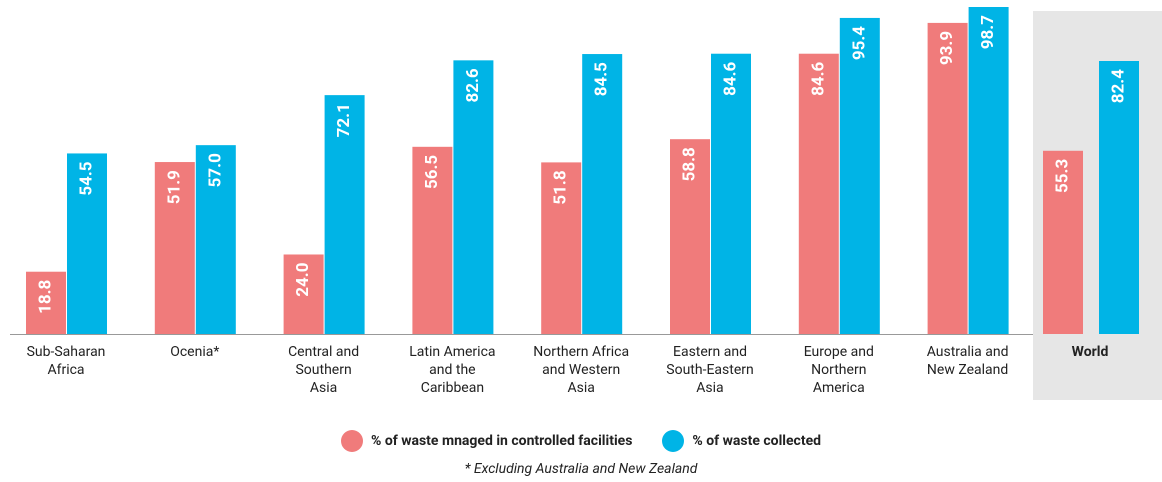 This screenshot has width=1162, height=482. What do you see at coordinates (324, 370) in the screenshot?
I see `x-tick-label: Central and Southern Asia` at bounding box center [324, 370].